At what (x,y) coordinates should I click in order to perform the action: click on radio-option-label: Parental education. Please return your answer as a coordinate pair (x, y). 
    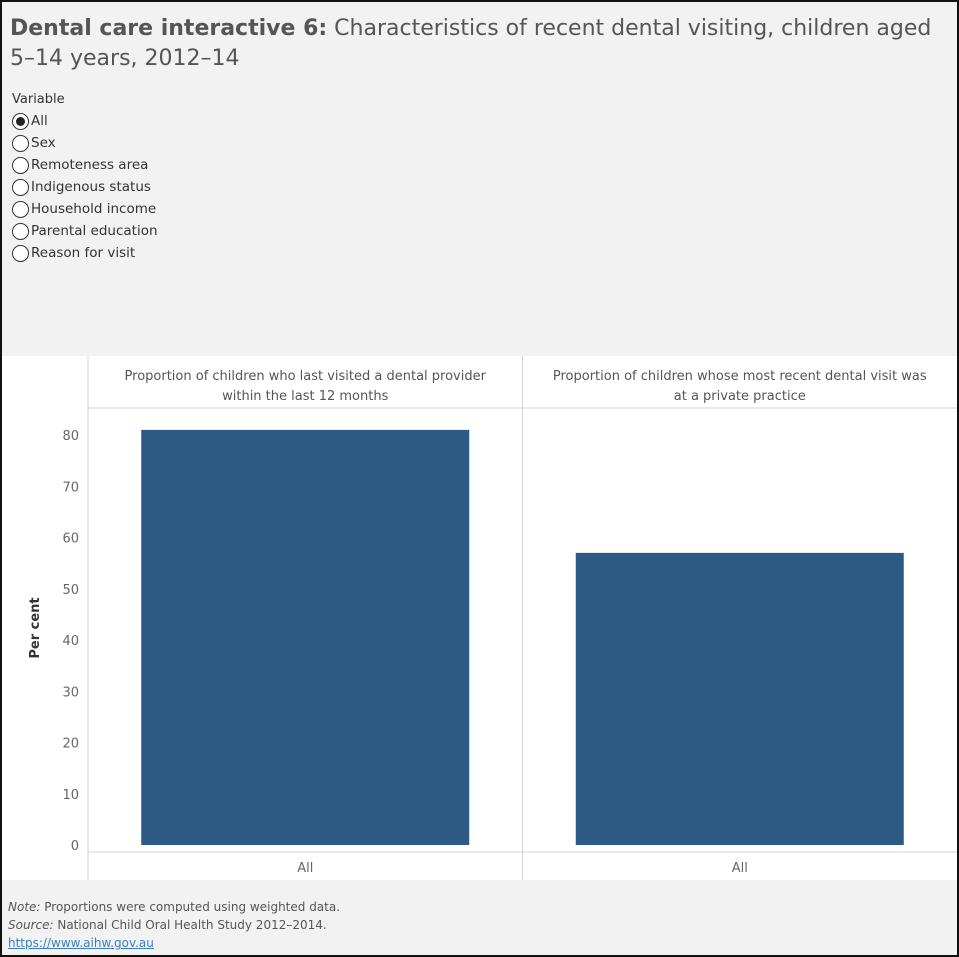
    Looking at the image, I should click on (94, 231).